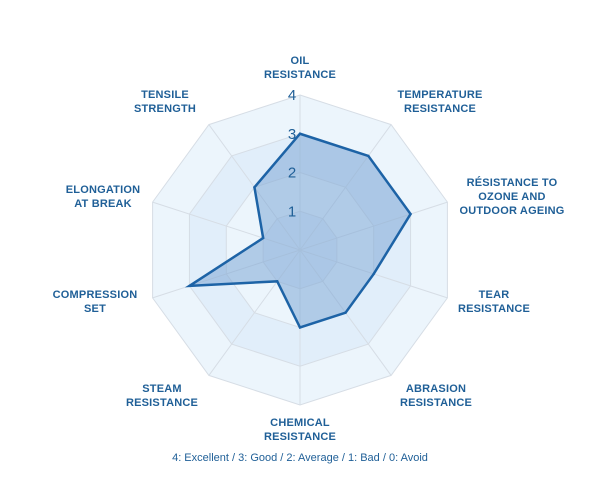  Describe the element at coordinates (511, 196) in the screenshot. I see `axis-label-2: RÉSISTANCE TO OZONE AND OUTDOOR AGEING` at that location.